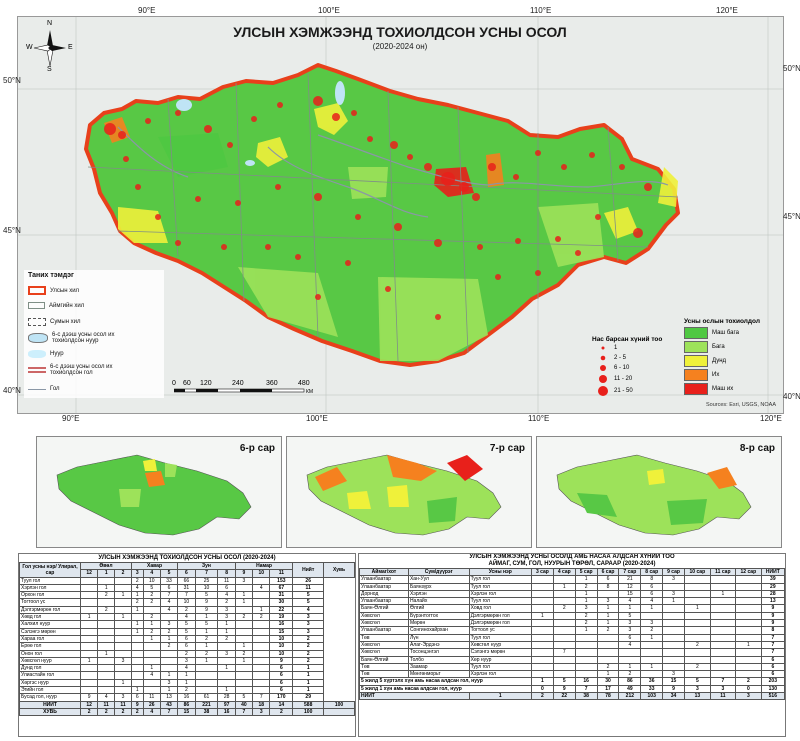 The width and height of the screenshot is (800, 741). I want to click on table2-header: 10 сар, so click(697, 572).